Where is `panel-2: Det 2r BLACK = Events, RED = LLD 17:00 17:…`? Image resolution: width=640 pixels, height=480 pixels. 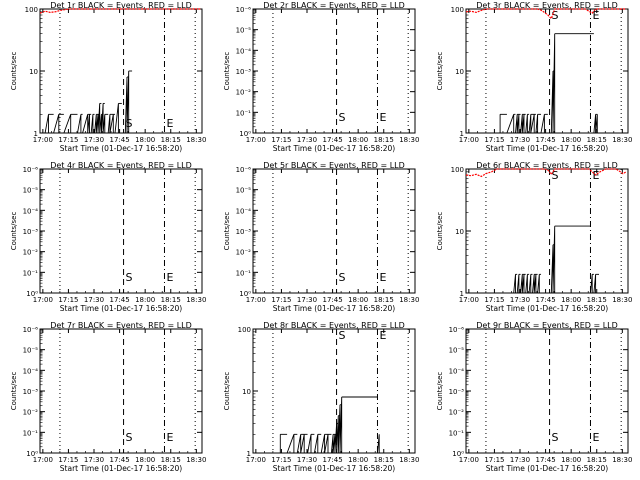
panel-2: Det 2r BLACK = Events, RED = LLD 17:00 17:… is located at coordinates (321, 77).